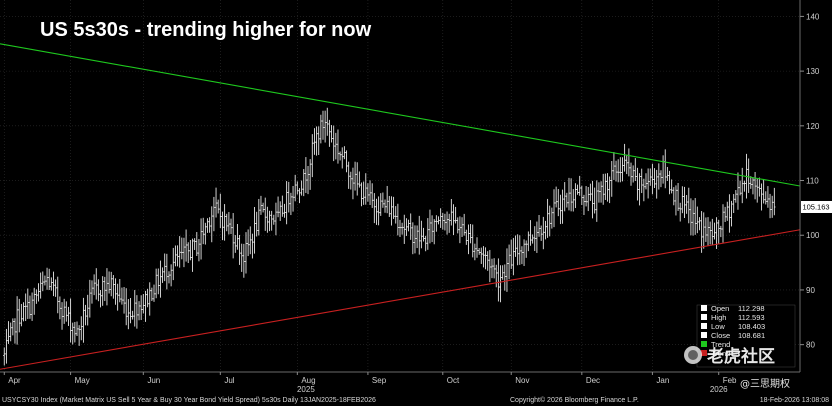 Image resolution: width=832 pixels, height=406 pixels. Describe the element at coordinates (306, 389) in the screenshot. I see `x-tick-label: 2025` at that location.